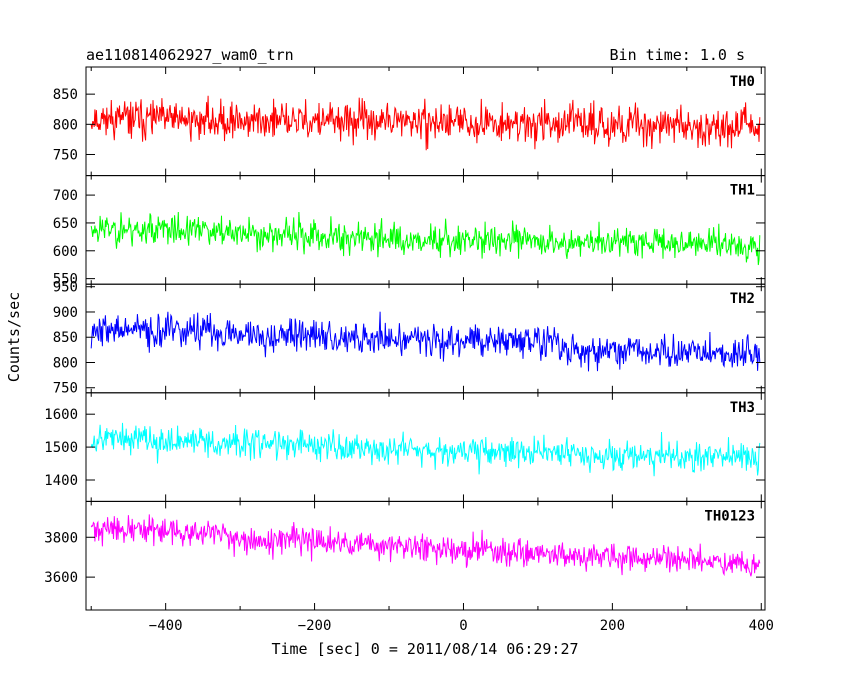  What do you see at coordinates (61, 481) in the screenshot?
I see `y-tick-label: 1400` at bounding box center [61, 481].